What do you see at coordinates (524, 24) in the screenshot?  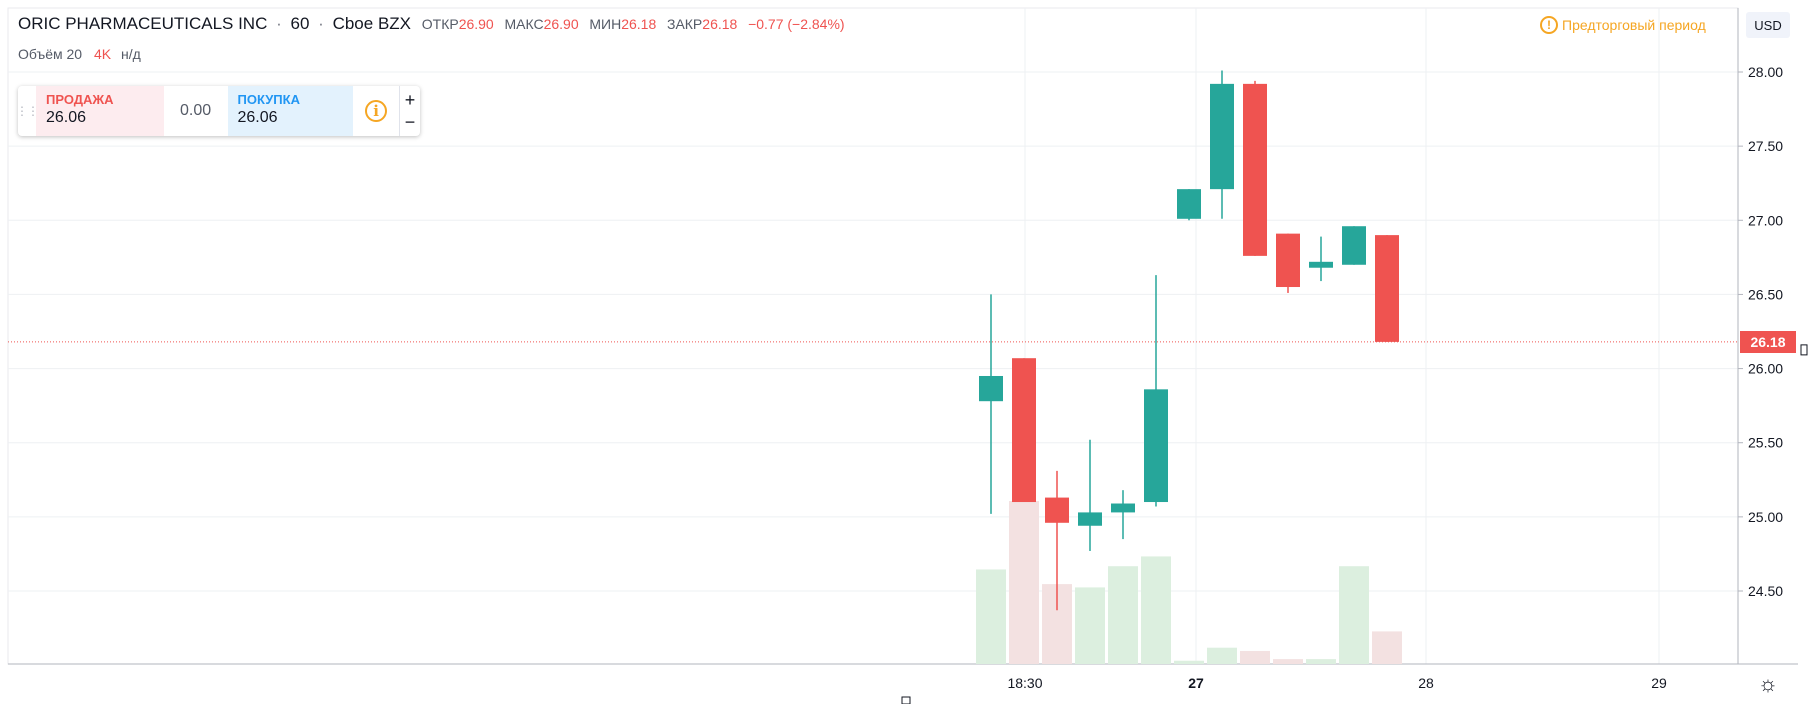 I see `high-label: МАКС` at bounding box center [524, 24].